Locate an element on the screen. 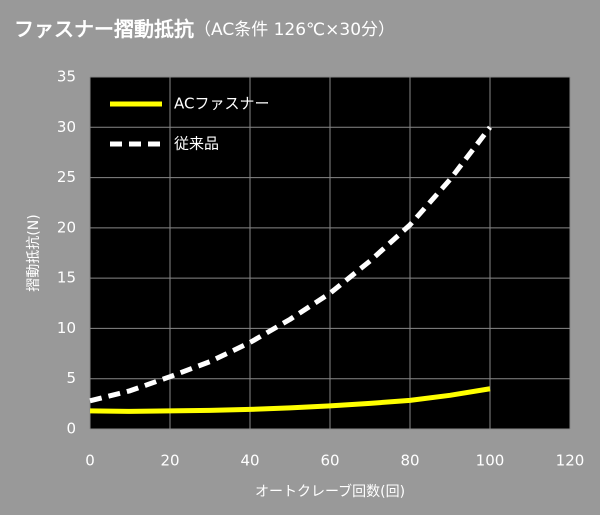 The width and height of the screenshot is (600, 515). x-tick-label: 60 is located at coordinates (329, 461).